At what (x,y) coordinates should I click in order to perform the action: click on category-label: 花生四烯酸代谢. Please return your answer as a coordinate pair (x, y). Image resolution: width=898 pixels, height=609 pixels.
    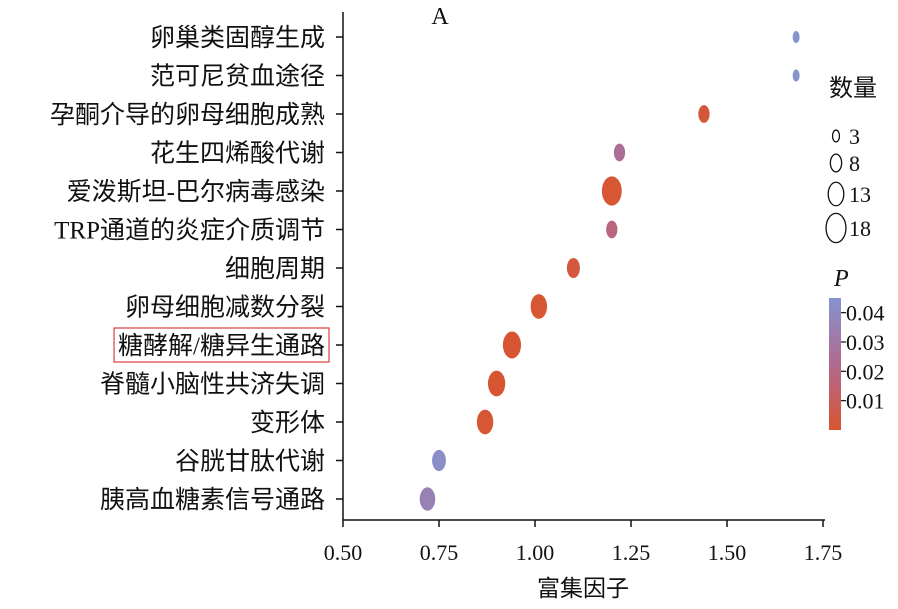
    Looking at the image, I should click on (237, 154).